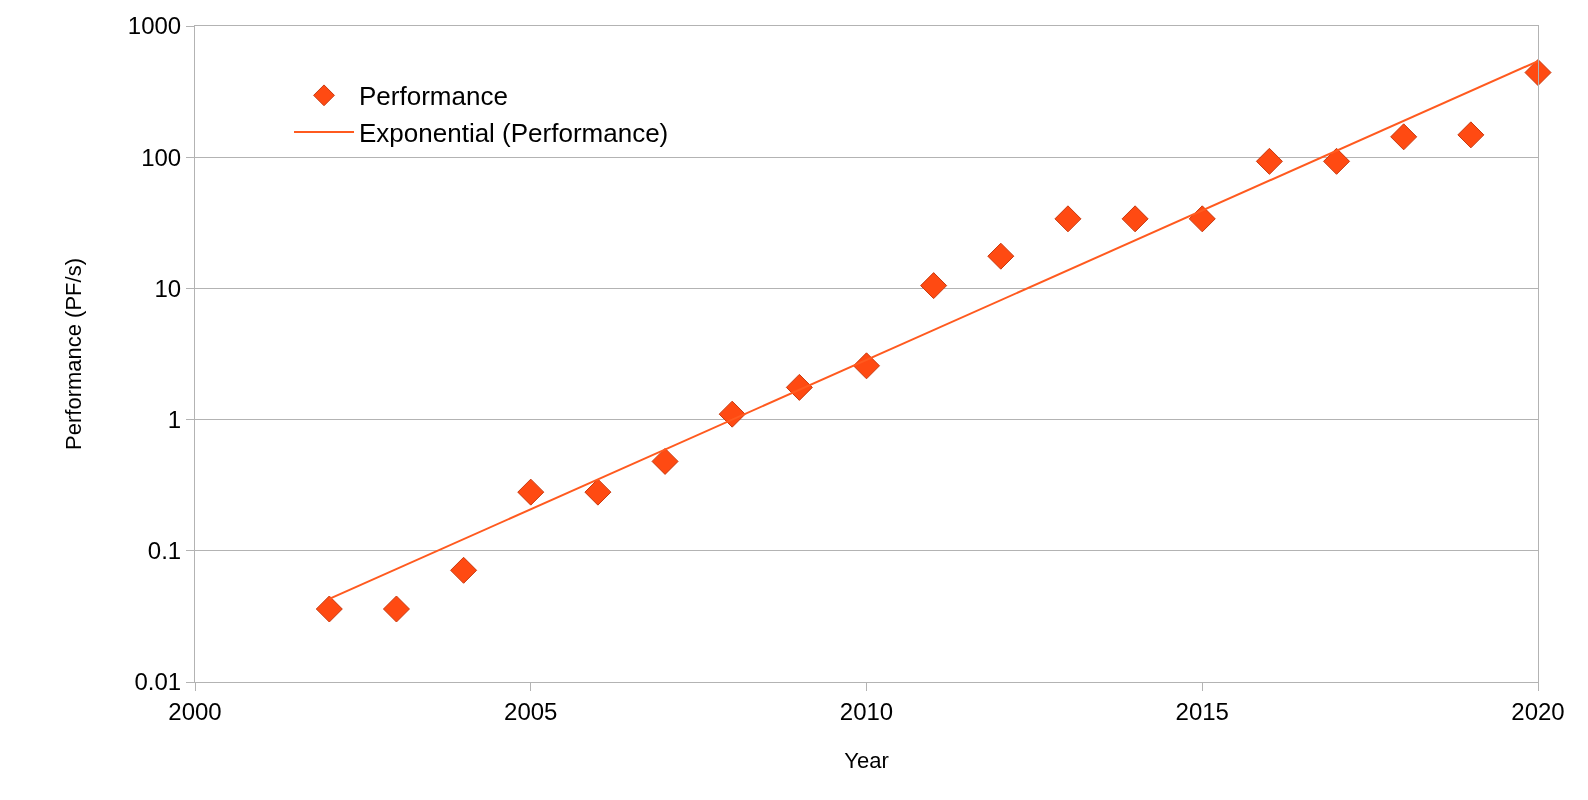 The image size is (1588, 800). I want to click on legend-label: Exponential (Performance), so click(514, 133).